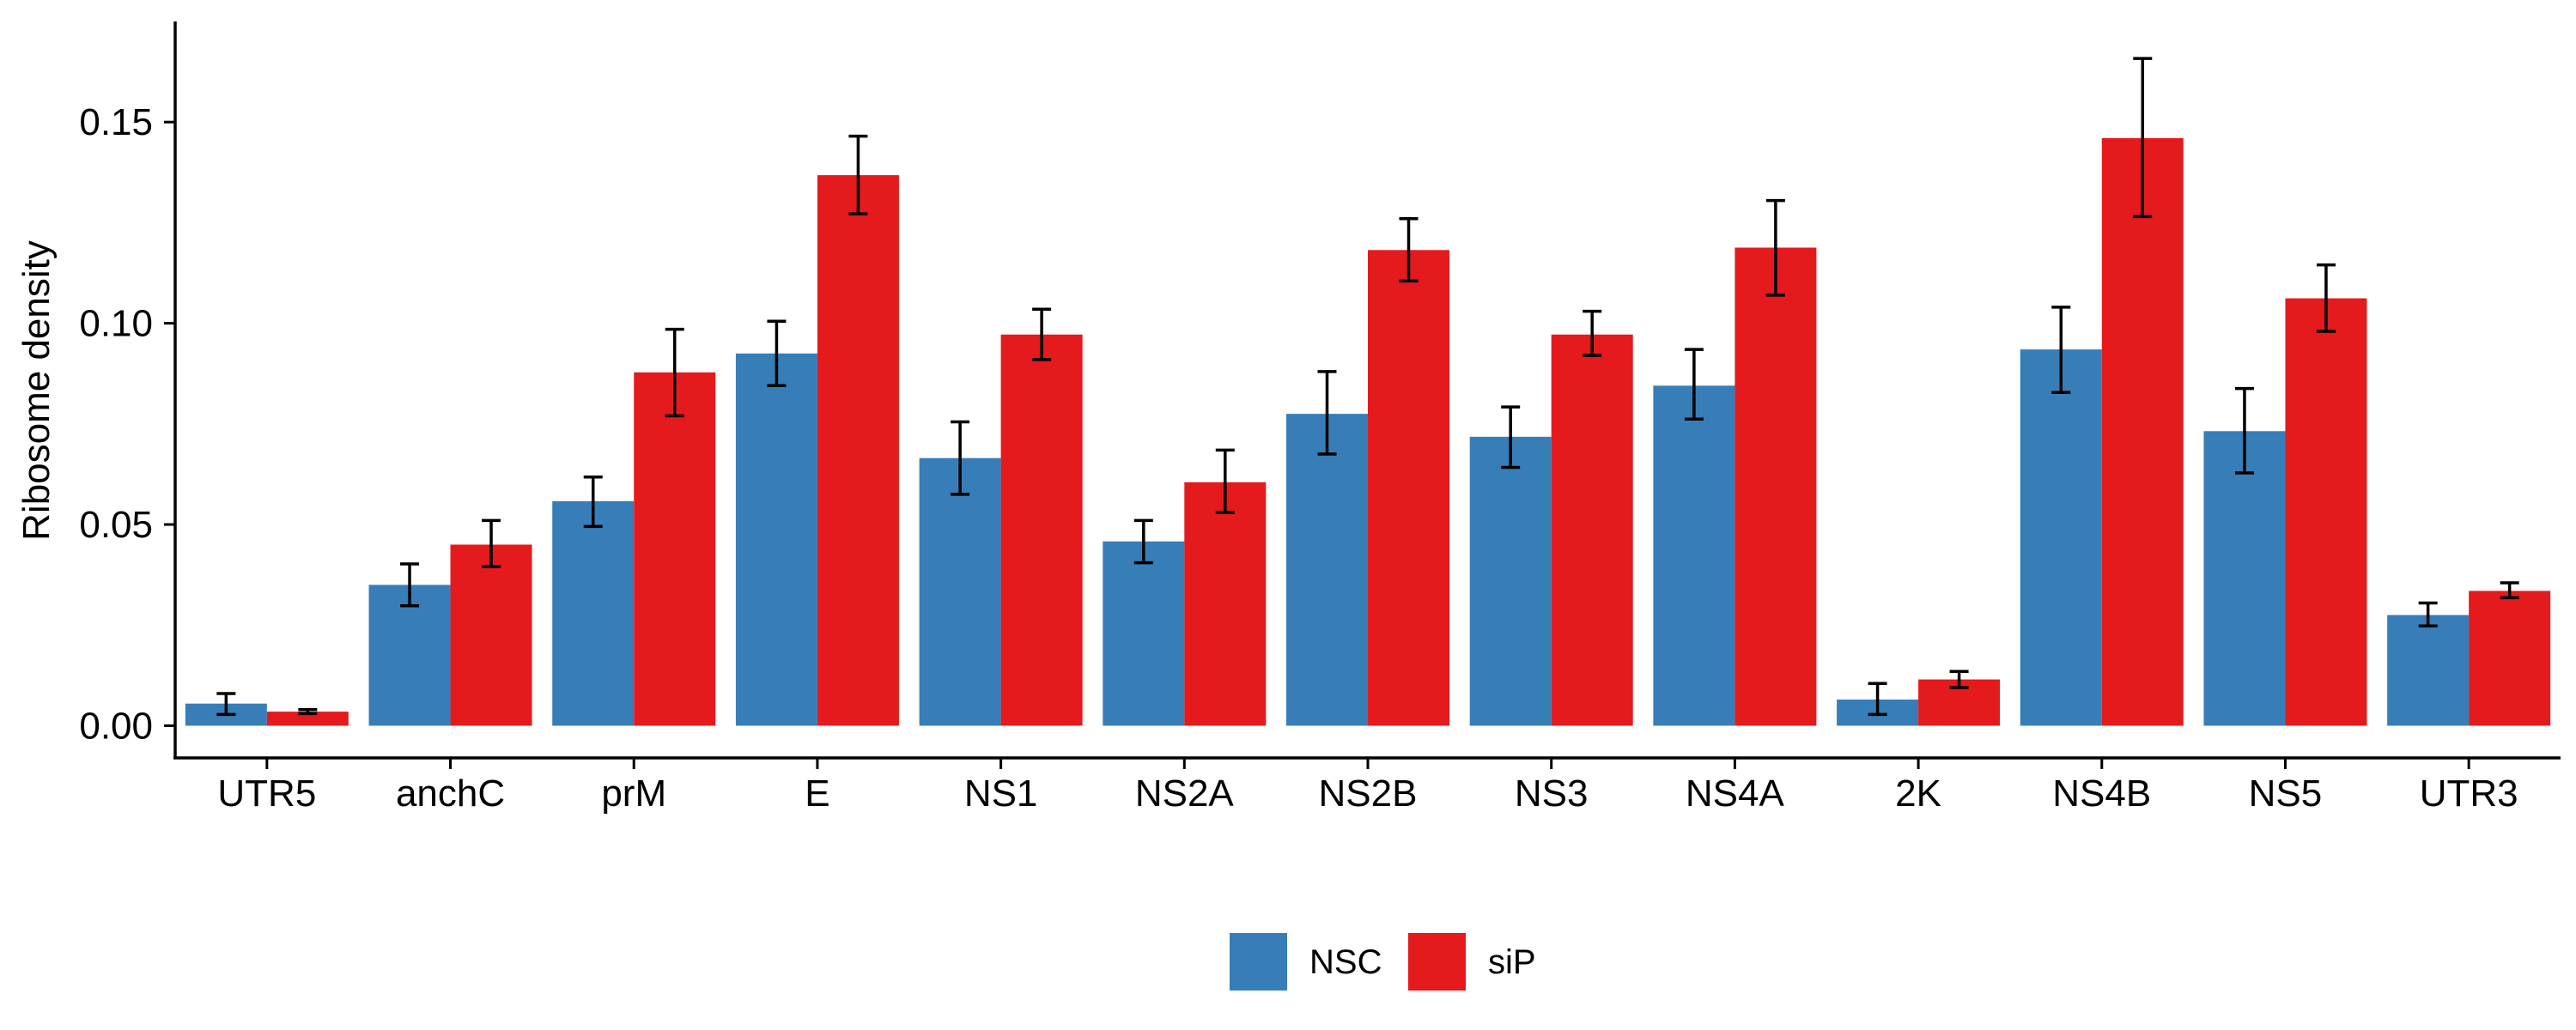 This screenshot has width=2576, height=1030. I want to click on bar-nsc-ns5, so click(2244, 578).